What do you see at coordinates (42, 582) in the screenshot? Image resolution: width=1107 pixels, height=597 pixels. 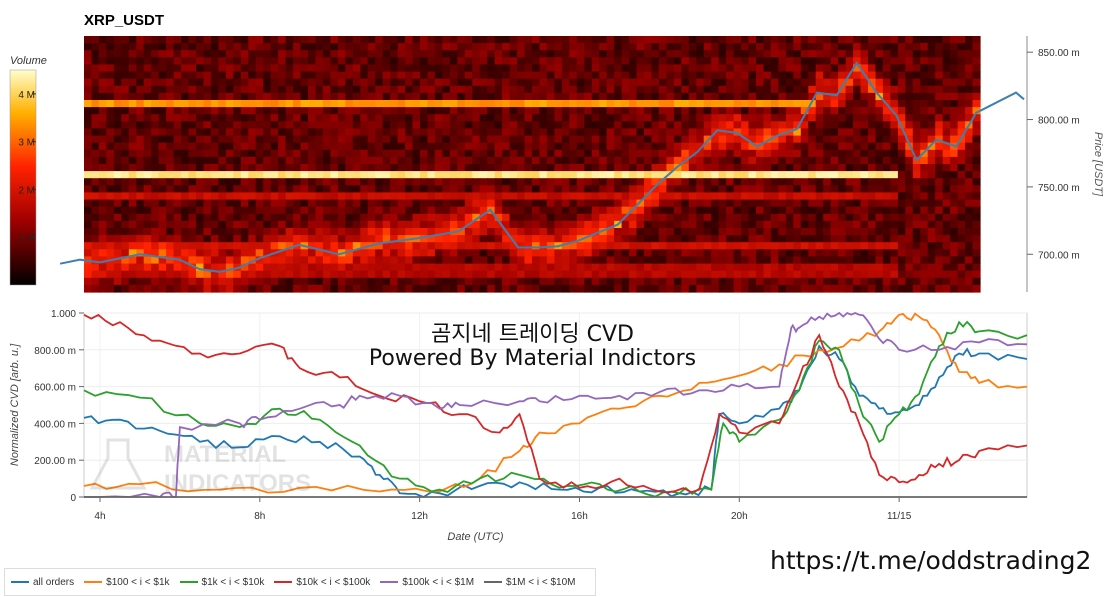 I see `legend-item: all orders` at bounding box center [42, 582].